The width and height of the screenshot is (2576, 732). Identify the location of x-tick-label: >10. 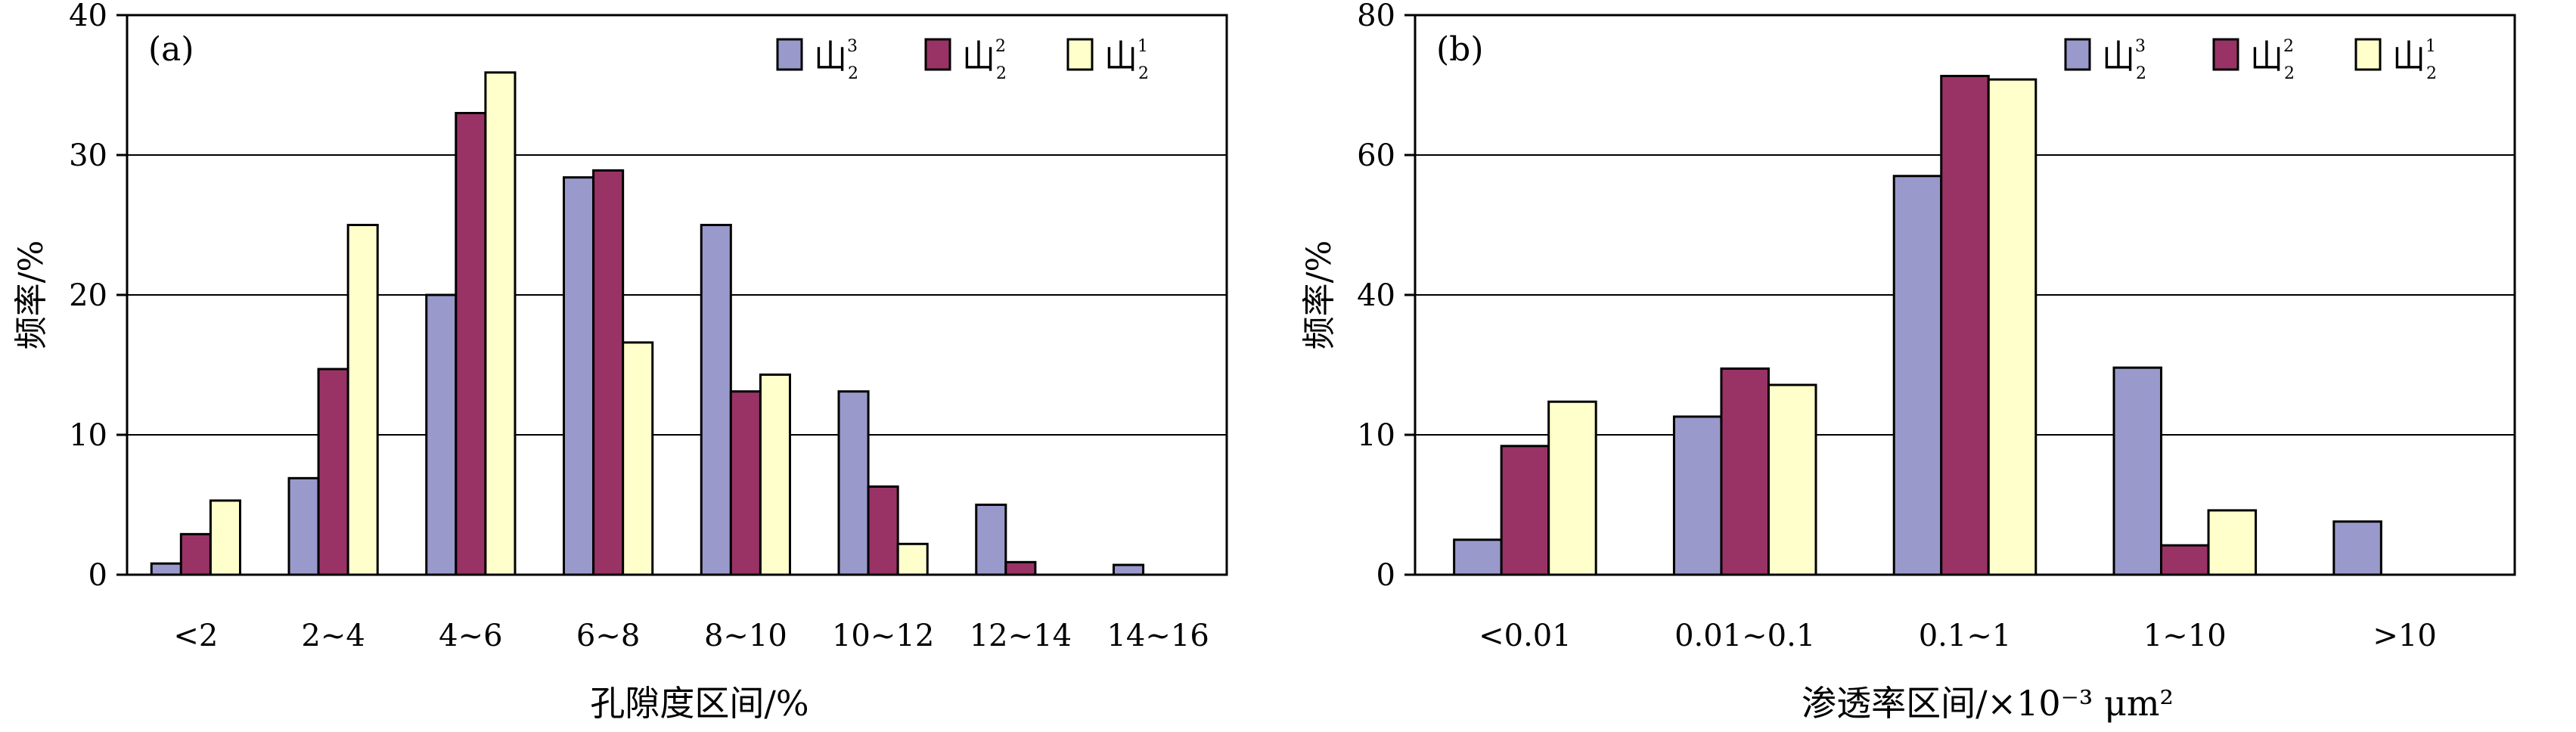
(2404, 636).